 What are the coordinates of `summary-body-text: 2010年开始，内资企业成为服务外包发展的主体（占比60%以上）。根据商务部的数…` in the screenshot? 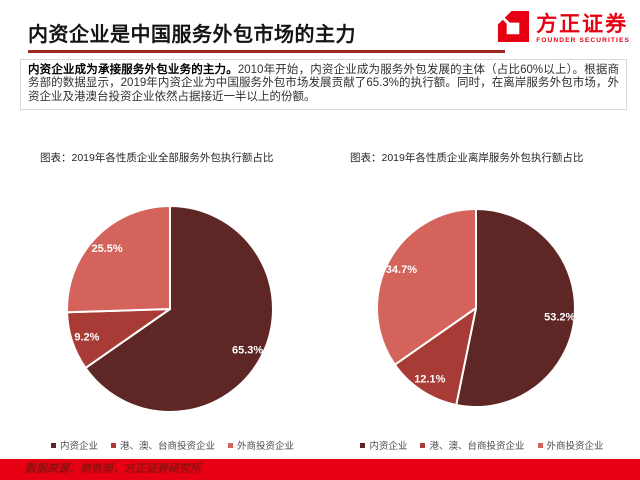 It's located at (323, 83).